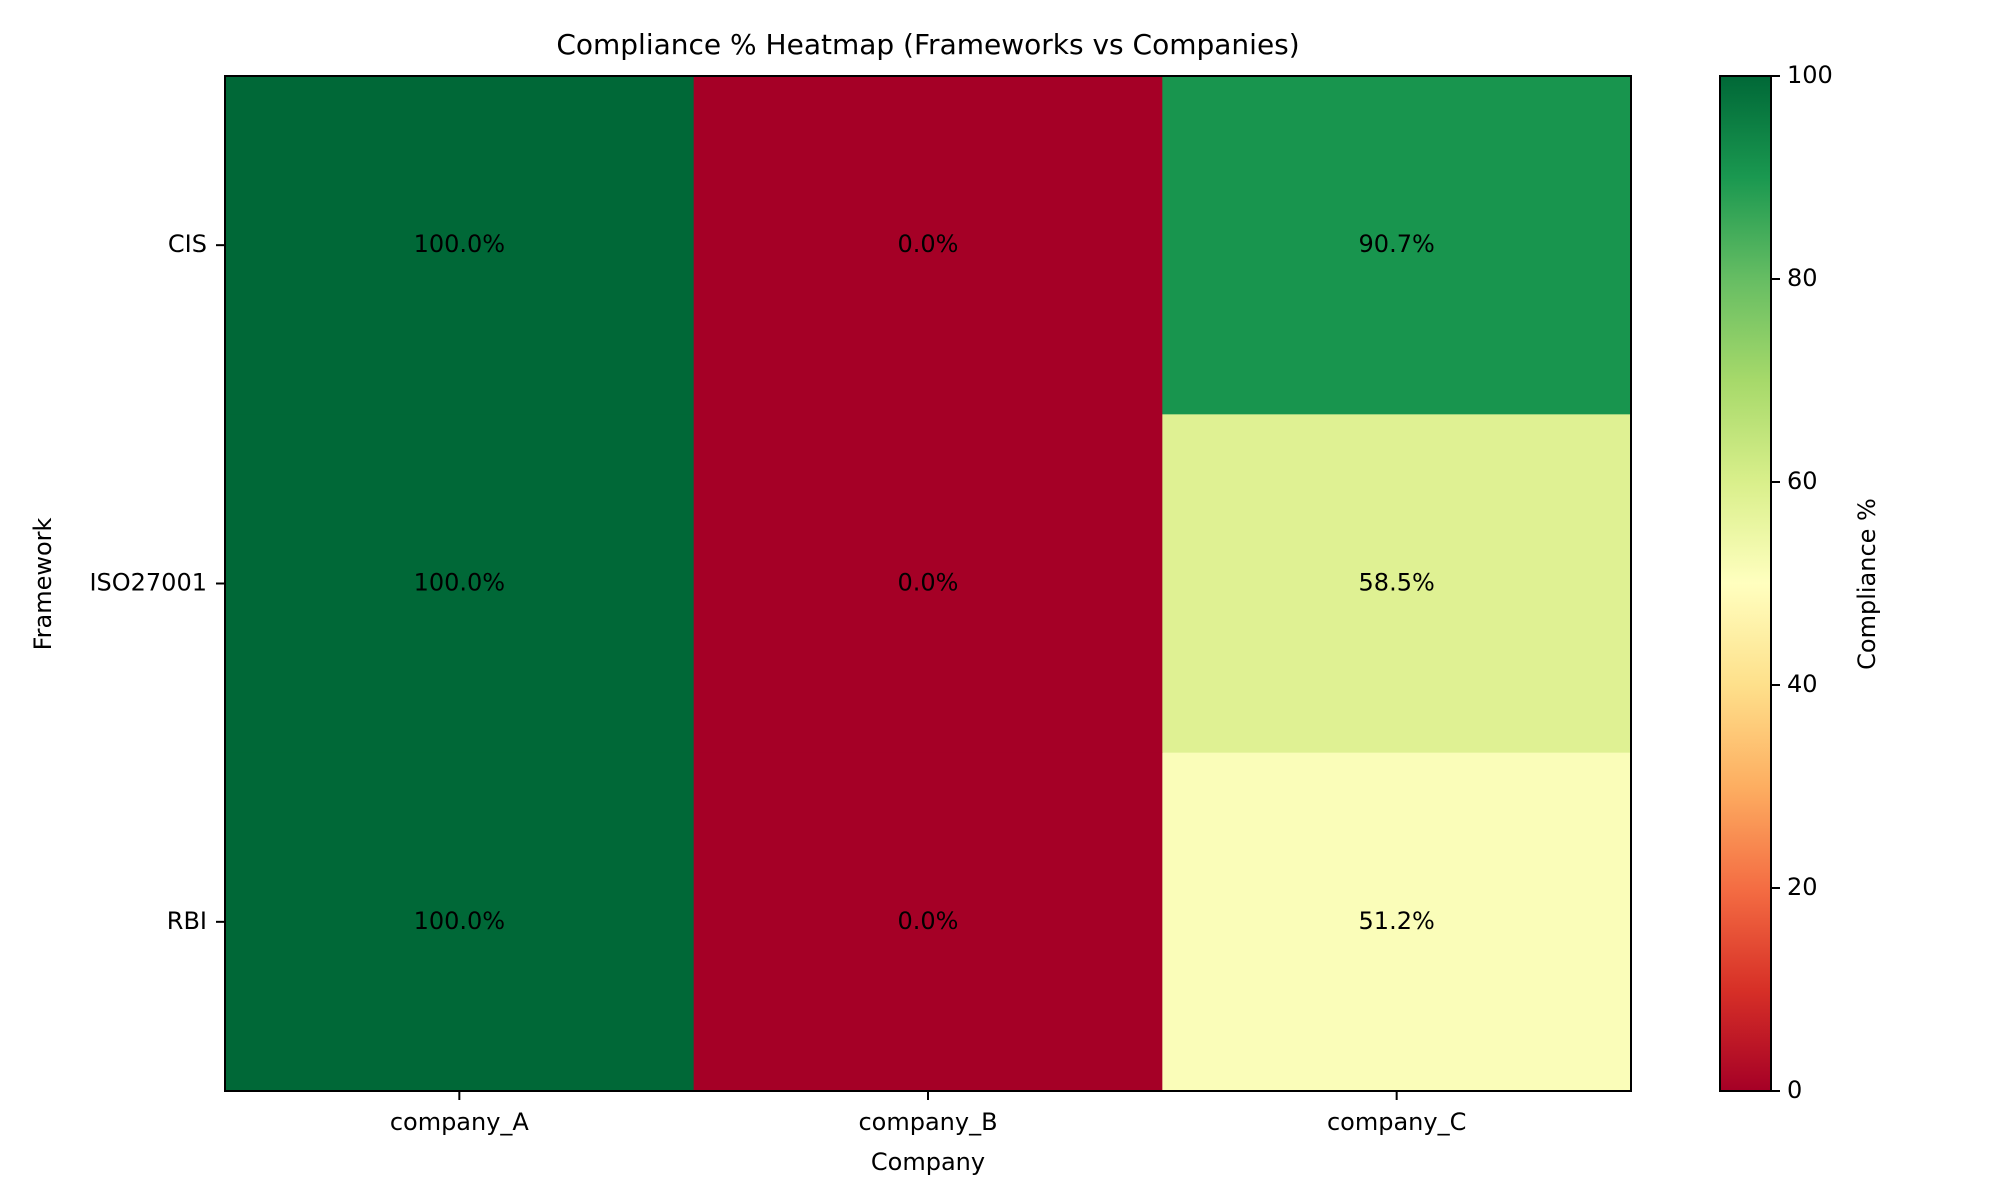  Describe the element at coordinates (1867, 584) in the screenshot. I see `colorbar-label: Compliance %` at that location.